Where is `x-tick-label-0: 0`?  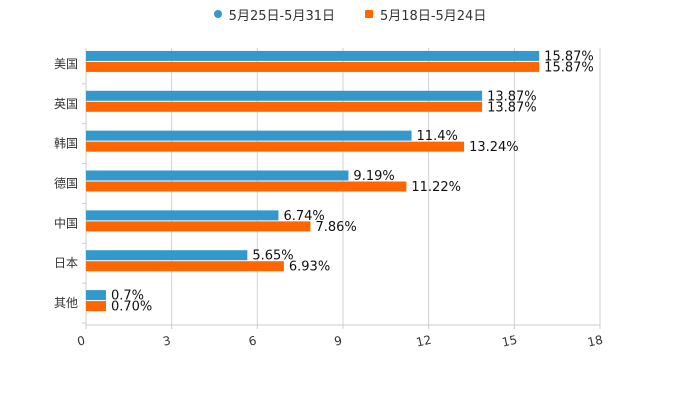 x-tick-label-0: 0 is located at coordinates (81, 340).